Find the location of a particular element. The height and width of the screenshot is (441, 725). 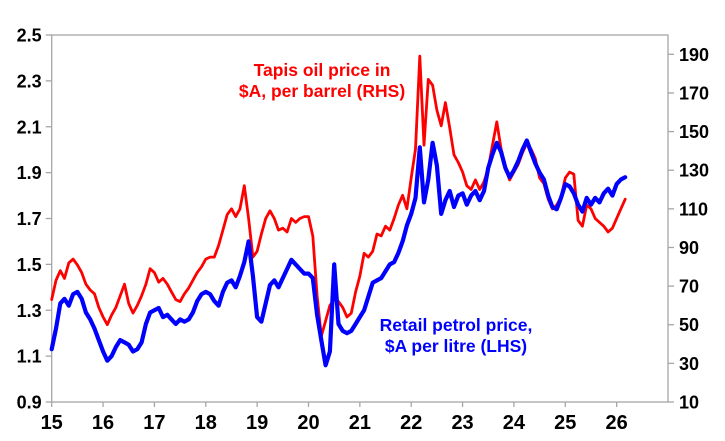

x-axis-tick-label: 19 is located at coordinates (257, 423).